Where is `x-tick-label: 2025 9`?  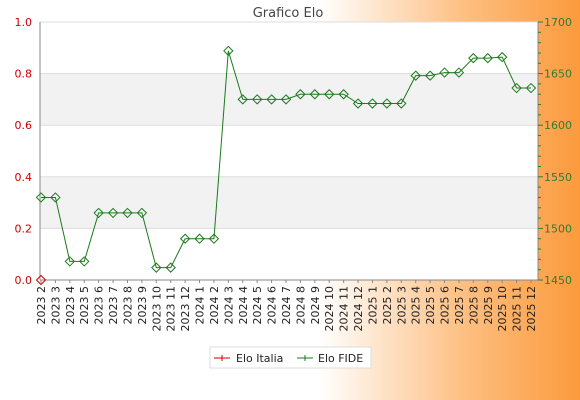 x-tick-label: 2025 9 is located at coordinates (488, 305).